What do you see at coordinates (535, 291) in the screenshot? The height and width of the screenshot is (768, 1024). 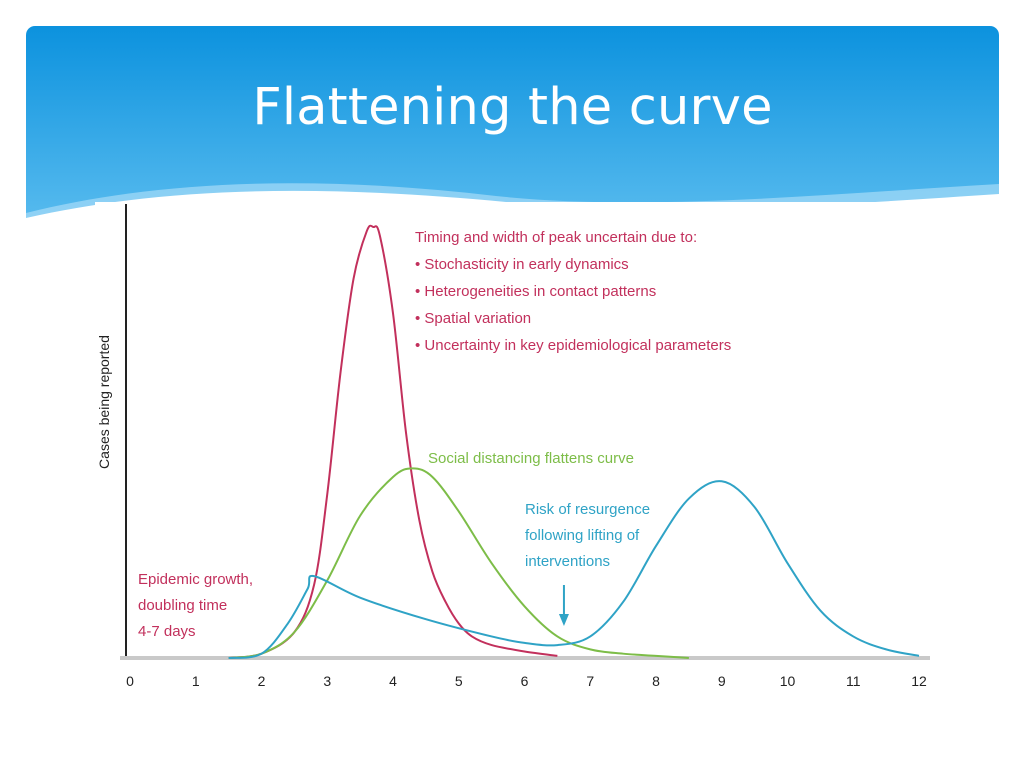 I see `uncertainty-bullet: • Heterogeneities in contact patterns` at bounding box center [535, 291].